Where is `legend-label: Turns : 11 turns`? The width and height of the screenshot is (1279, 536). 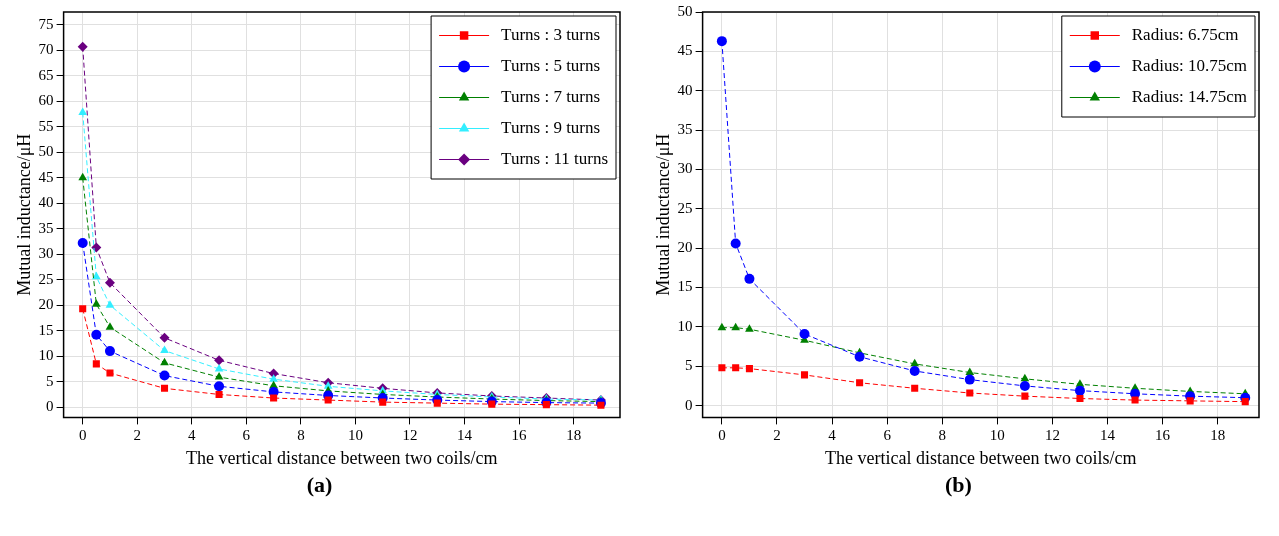
legend-label: Turns : 11 turns is located at coordinates (554, 158).